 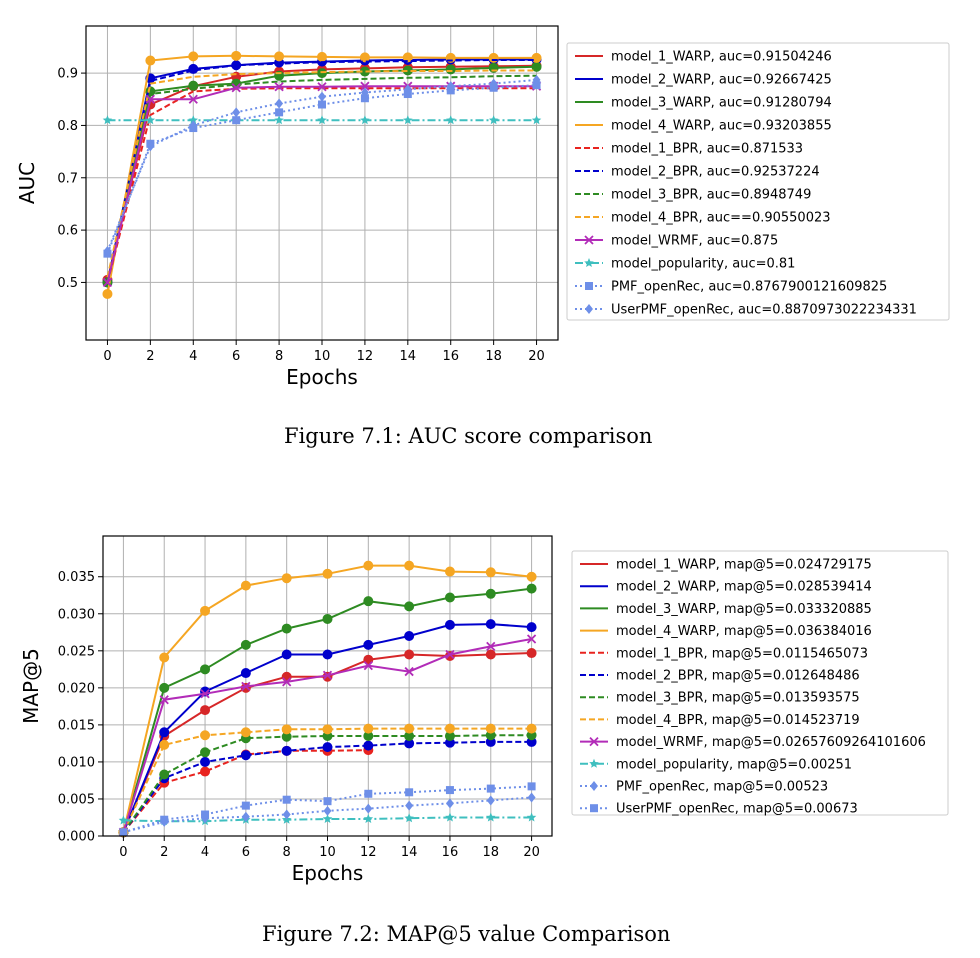 I want to click on legend-entry-label: model_2_WARP, map@5=0.028539414, so click(x=744, y=587).